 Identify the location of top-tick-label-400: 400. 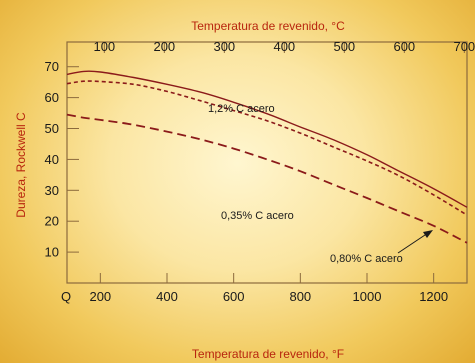
(284, 46).